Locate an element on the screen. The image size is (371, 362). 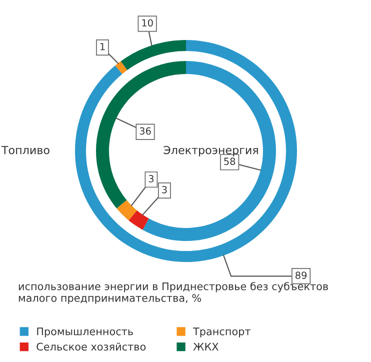
data-label: 10 is located at coordinates (147, 23).